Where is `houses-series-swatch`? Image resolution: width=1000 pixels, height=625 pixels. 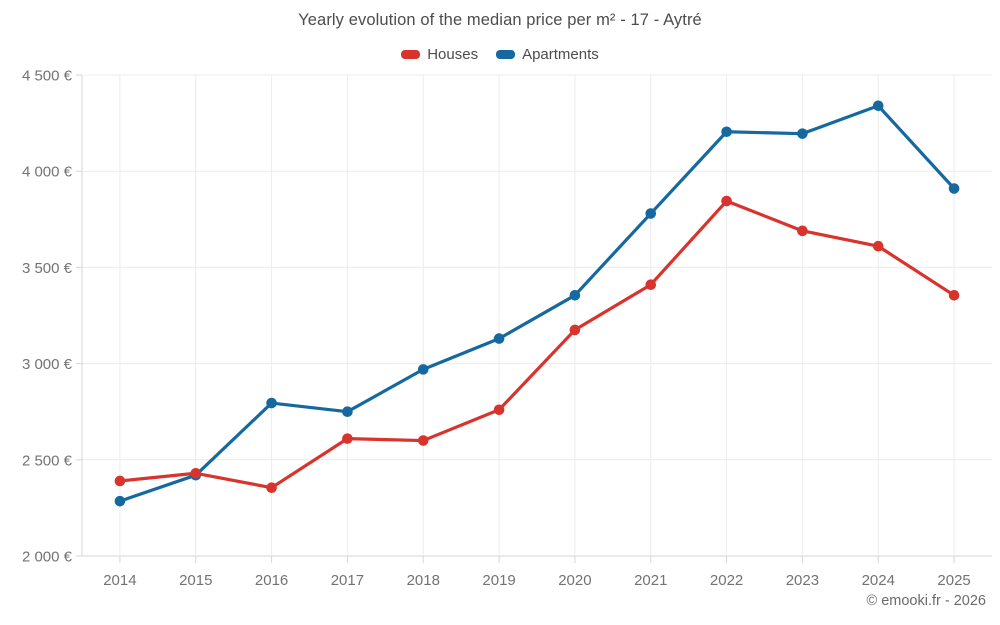 houses-series-swatch is located at coordinates (411, 54).